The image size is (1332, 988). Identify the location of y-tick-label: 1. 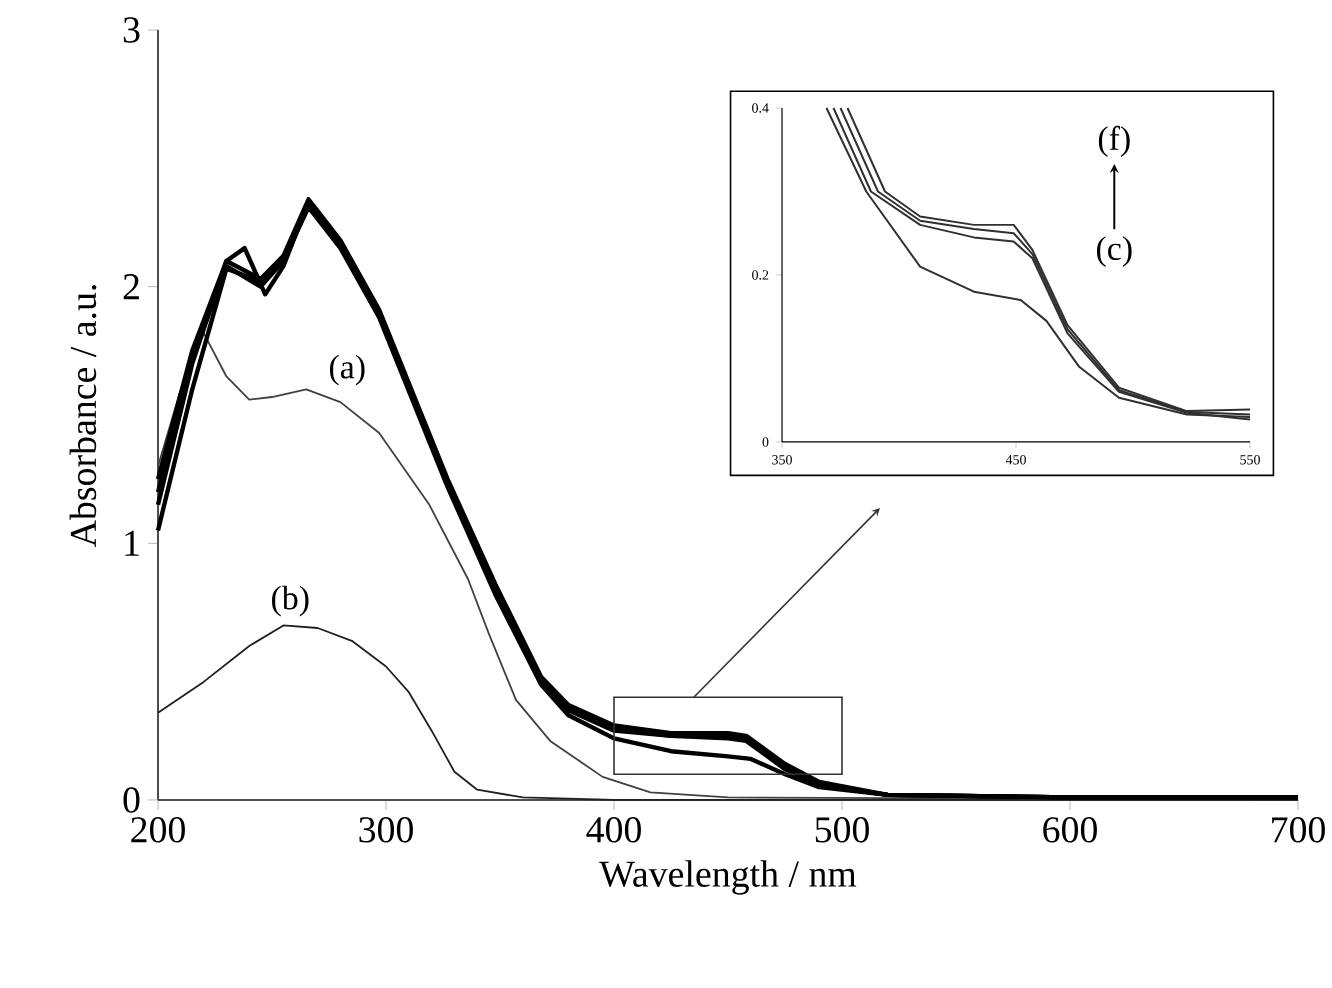
(132, 543).